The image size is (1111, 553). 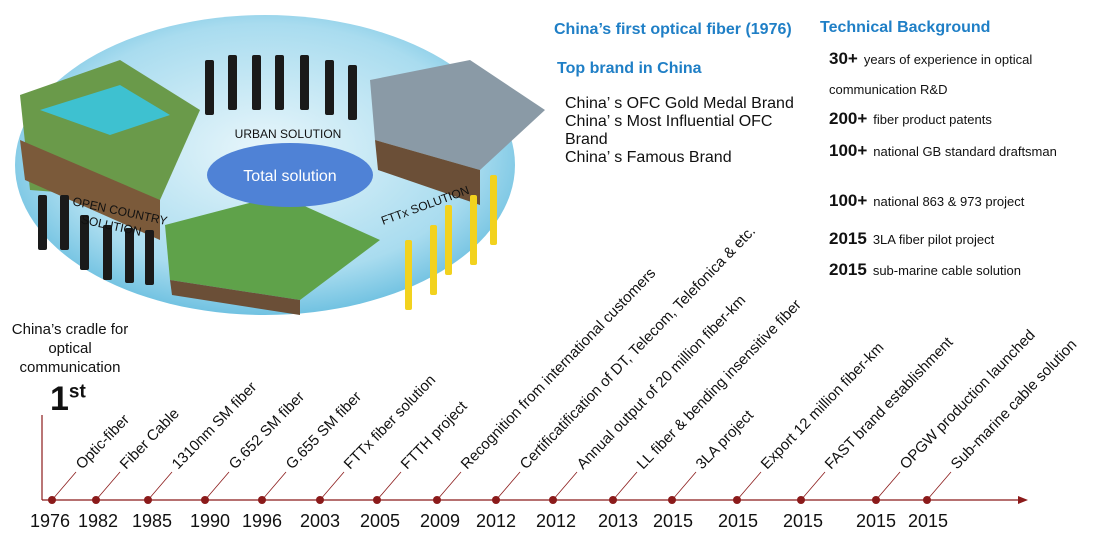 What do you see at coordinates (648, 157) in the screenshot?
I see `brand-item: China’ s Famous Brand` at bounding box center [648, 157].